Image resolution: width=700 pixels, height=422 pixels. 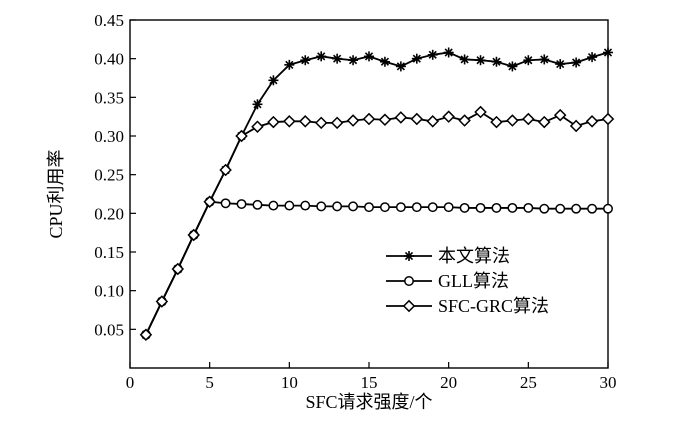 I want to click on y-tick-label: 0.20, so click(x=109, y=213).